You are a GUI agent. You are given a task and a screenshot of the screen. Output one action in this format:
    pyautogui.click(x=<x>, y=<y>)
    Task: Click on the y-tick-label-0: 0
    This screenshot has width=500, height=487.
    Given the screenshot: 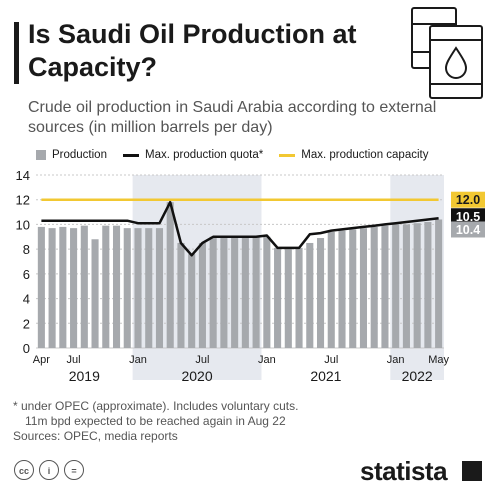 What is the action you would take?
    pyautogui.click(x=26, y=348)
    